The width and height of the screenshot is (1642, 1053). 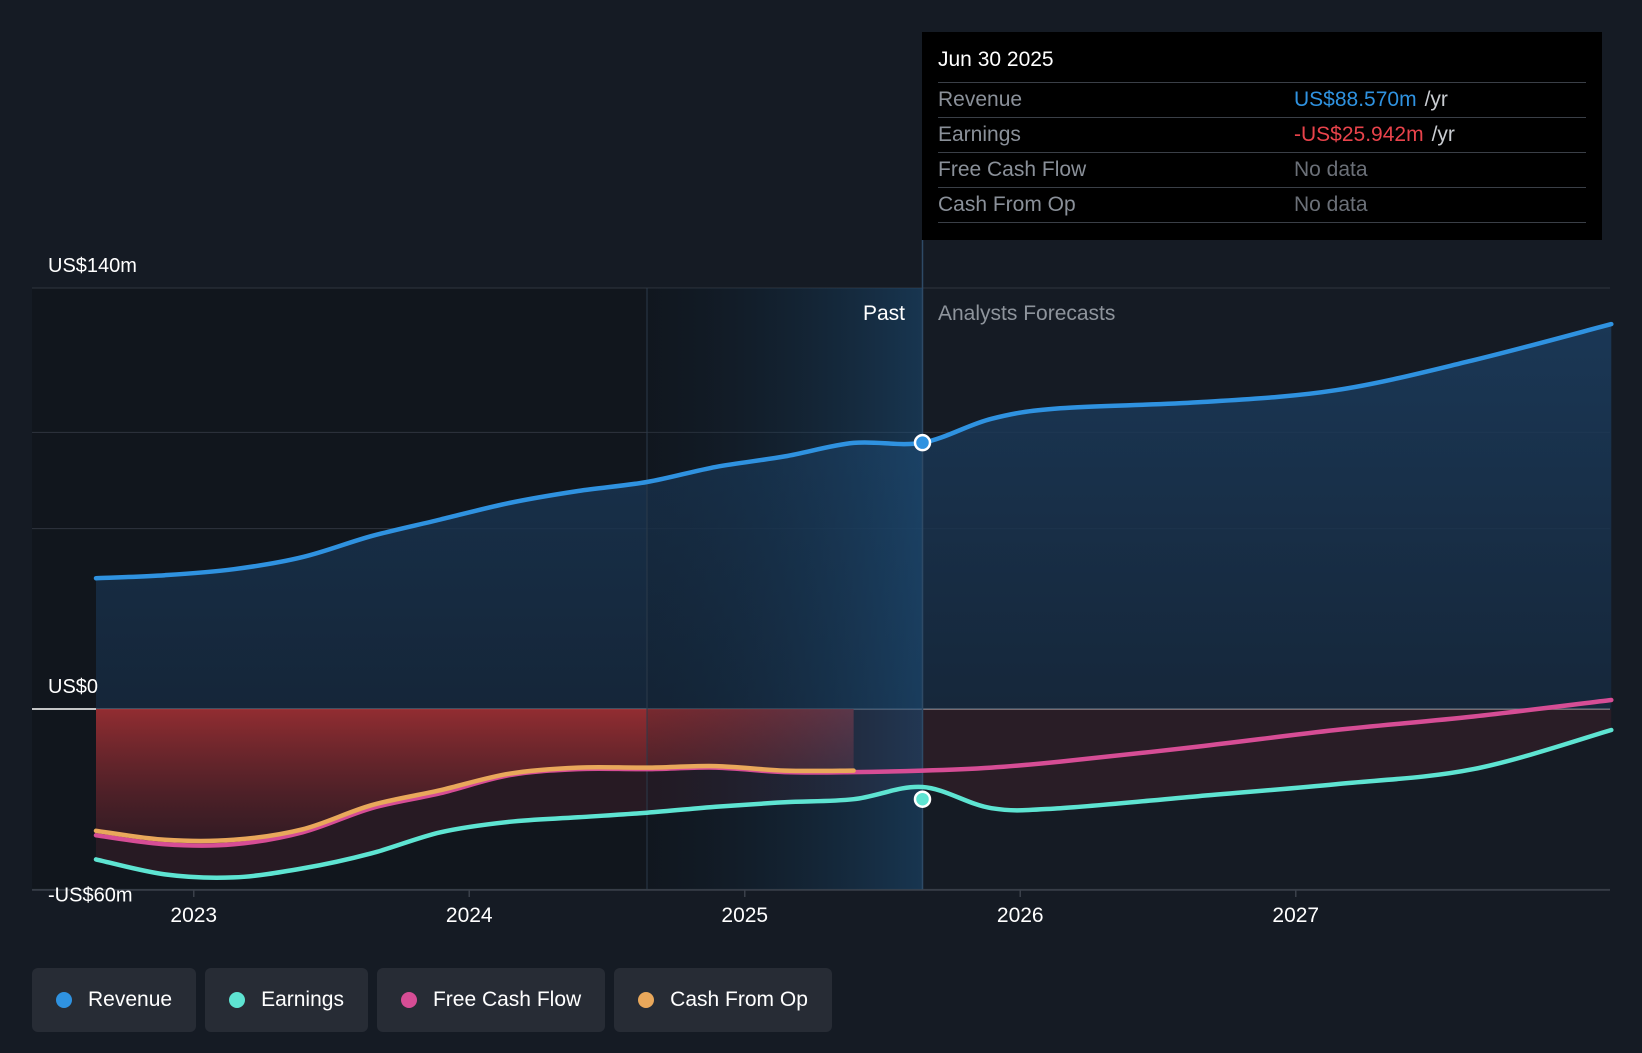 What do you see at coordinates (90, 895) in the screenshot?
I see `y-axis-label: -US$60m` at bounding box center [90, 895].